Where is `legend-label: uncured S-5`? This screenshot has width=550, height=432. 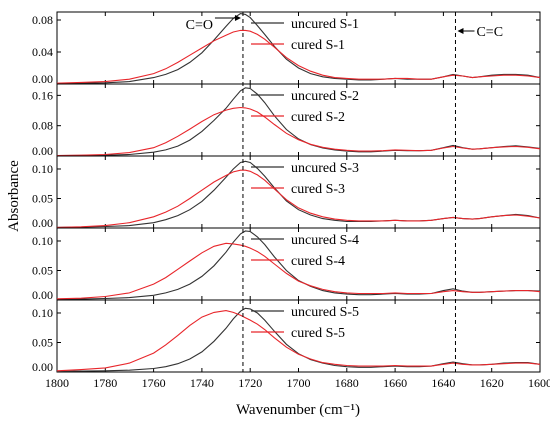 legend-label: uncured S-5 is located at coordinates (325, 312).